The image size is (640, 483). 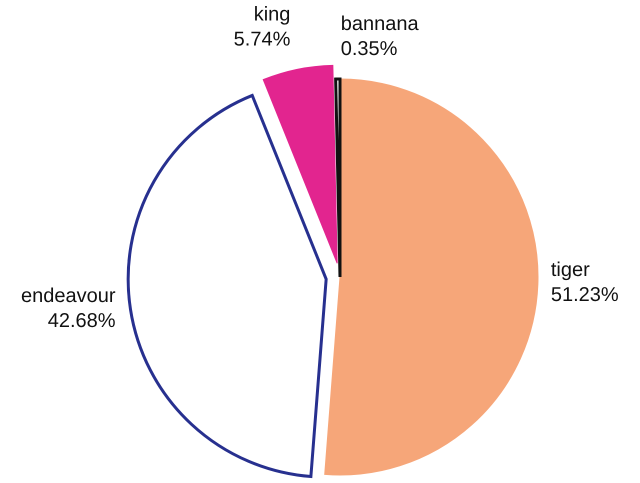 What do you see at coordinates (570, 270) in the screenshot?
I see `slice-label: tiger` at bounding box center [570, 270].